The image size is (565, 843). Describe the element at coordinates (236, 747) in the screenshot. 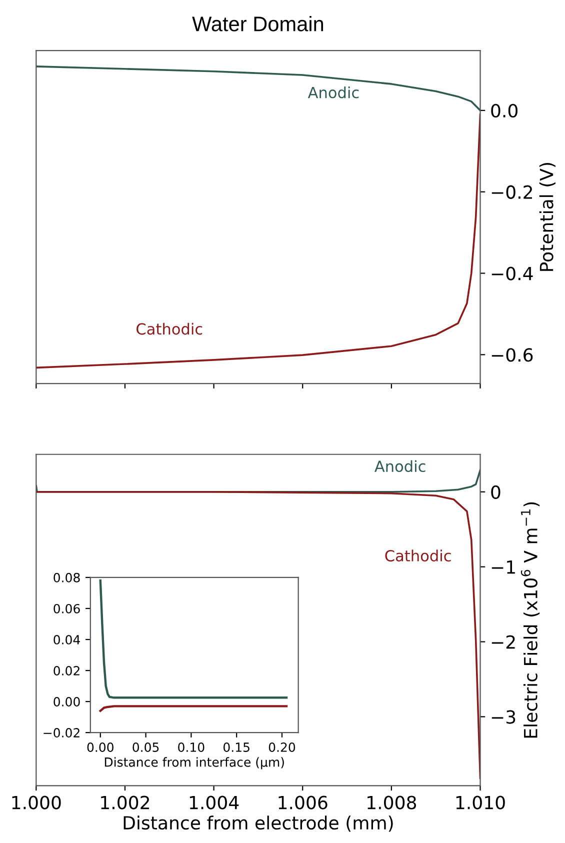

I see `x-tick-label: 0.15` at that location.